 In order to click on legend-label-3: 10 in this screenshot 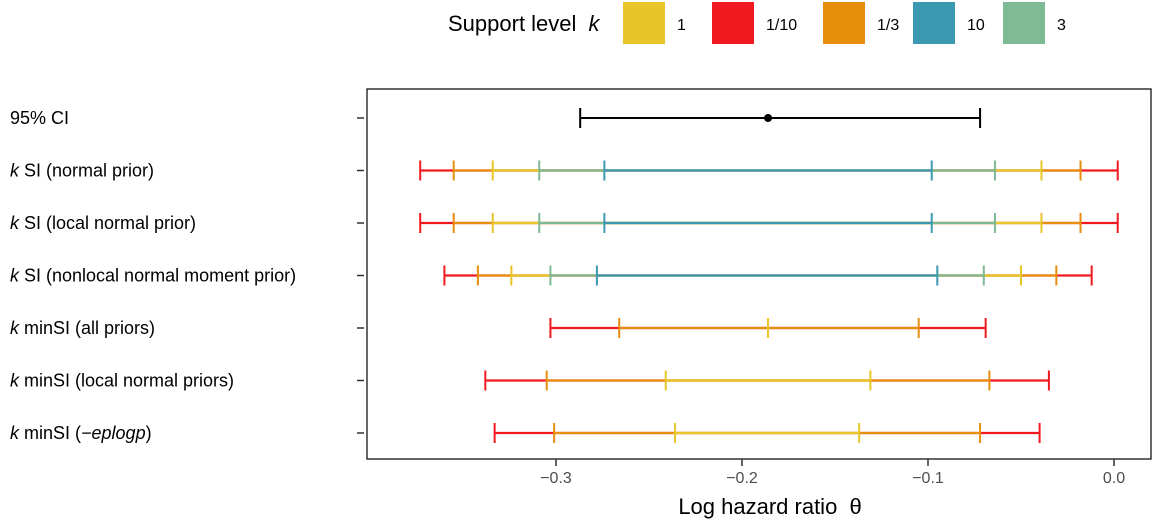, I will do `click(976, 25)`.